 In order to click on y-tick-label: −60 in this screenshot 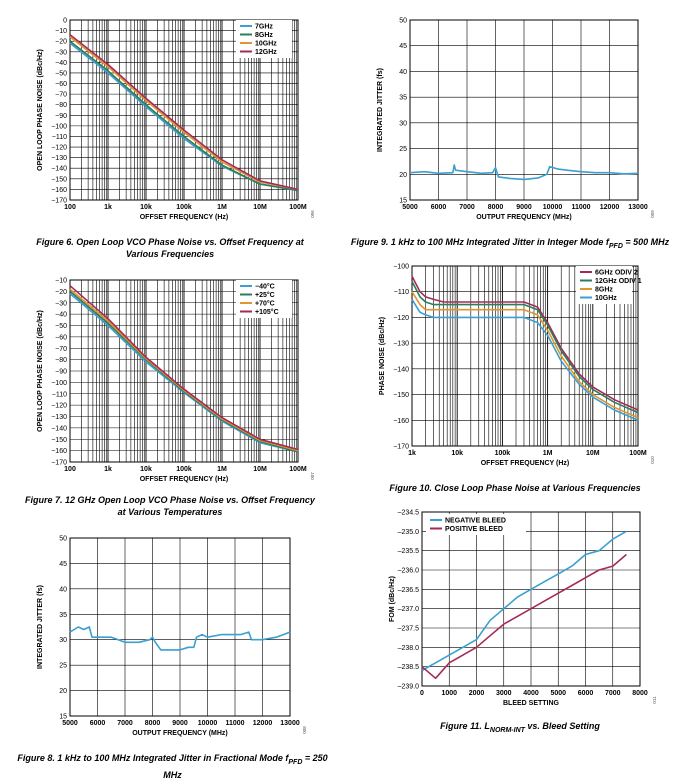, I will do `click(61, 84)`.